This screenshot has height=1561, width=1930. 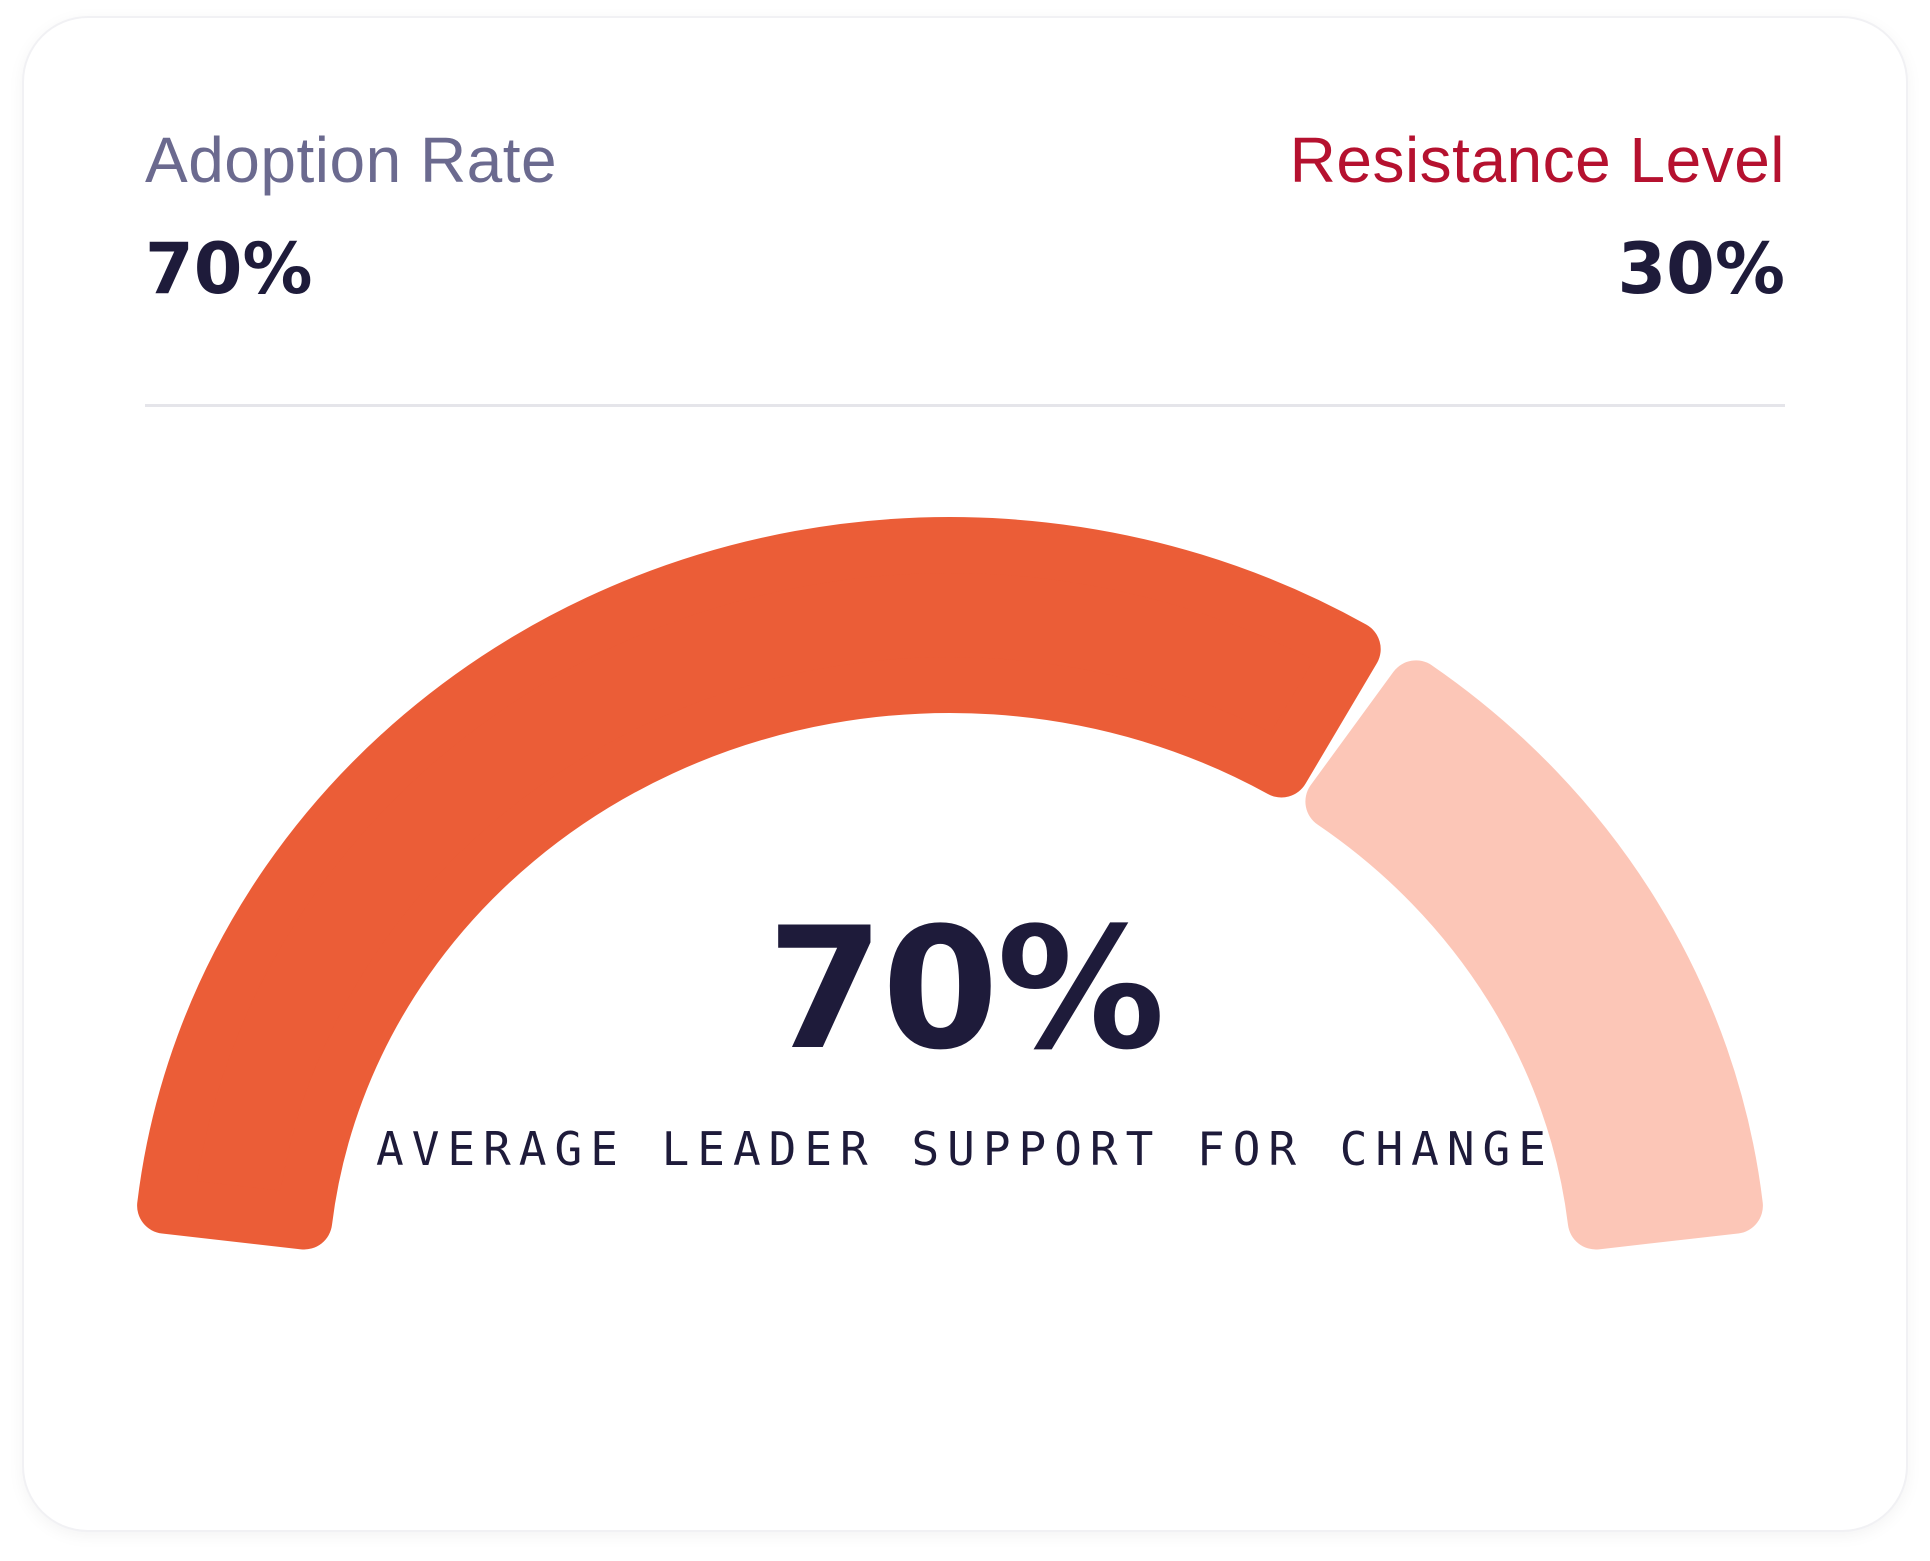 I want to click on gauge-segment-resistance, so click(x=1534, y=955).